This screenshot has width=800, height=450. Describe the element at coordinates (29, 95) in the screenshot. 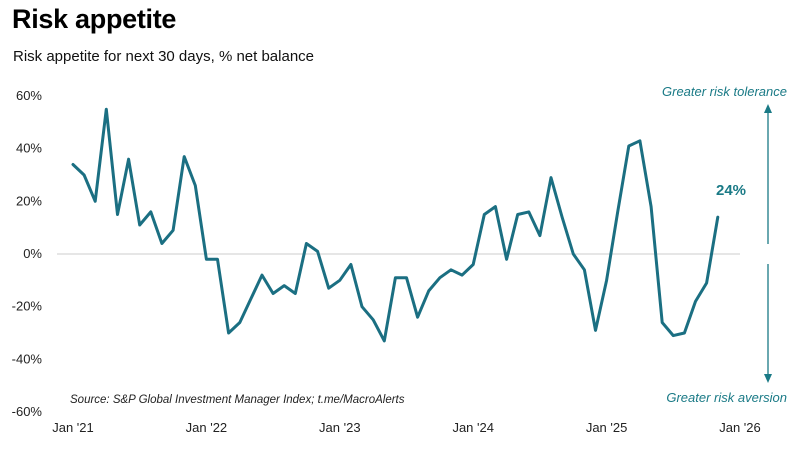

I see `y-tick-label: 60%` at that location.